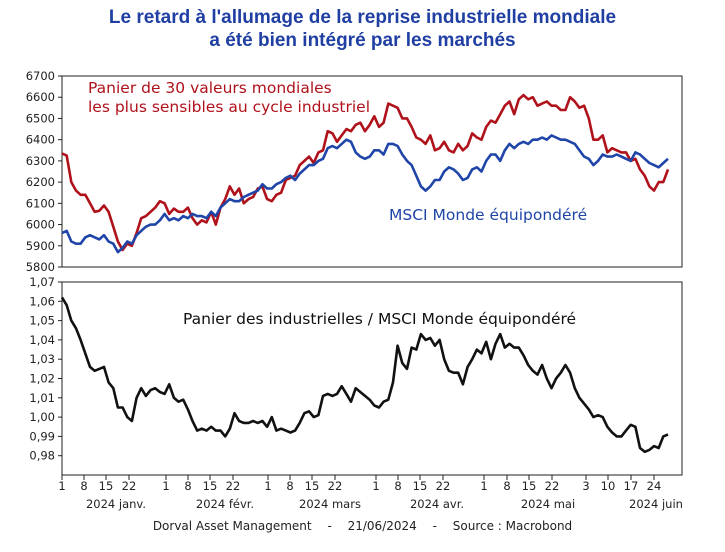  What do you see at coordinates (548, 504) in the screenshot?
I see `x-month-label: 2024 mai` at bounding box center [548, 504].